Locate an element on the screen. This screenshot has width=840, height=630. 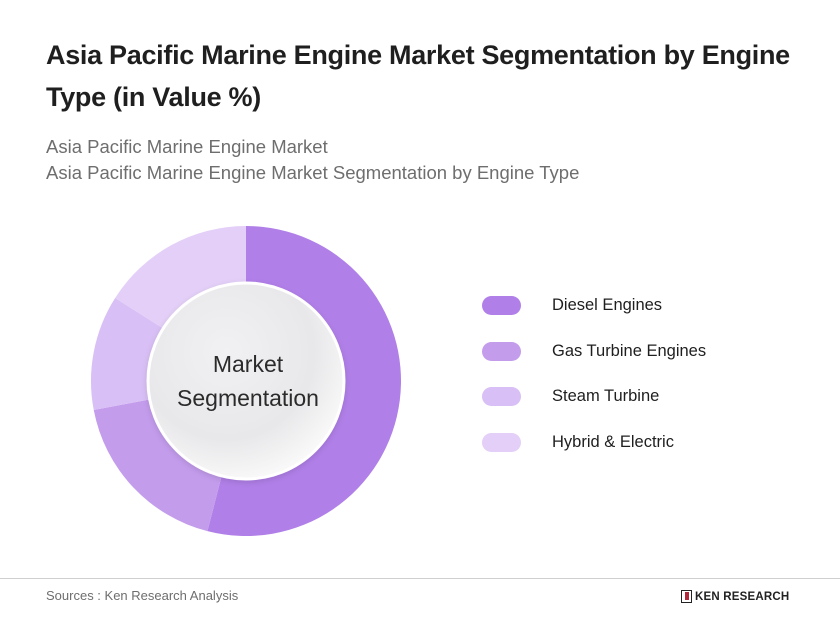
ken-research-logo-icon is located at coordinates (686, 596).